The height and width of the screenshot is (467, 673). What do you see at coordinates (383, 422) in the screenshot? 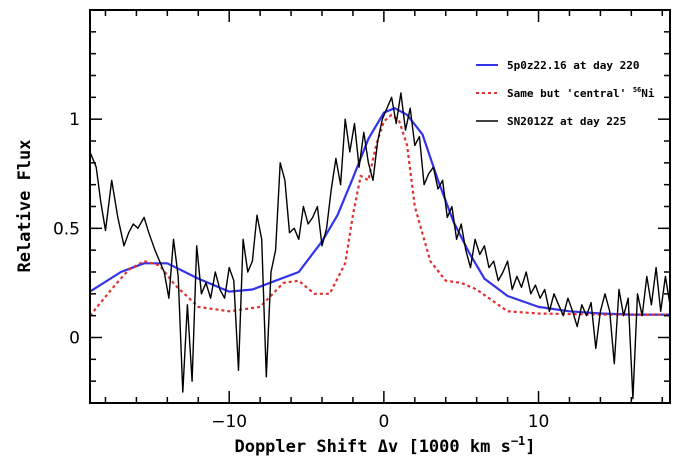
I see `x-tick-label: 0` at bounding box center [383, 422].